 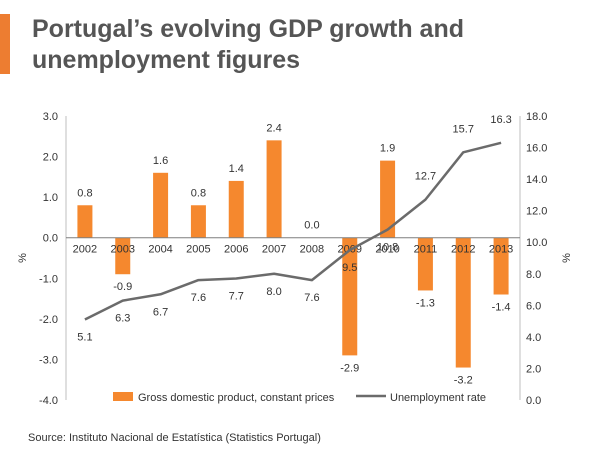 What do you see at coordinates (536, 212) in the screenshot?
I see `right-tick-label: 12.0` at bounding box center [536, 212].